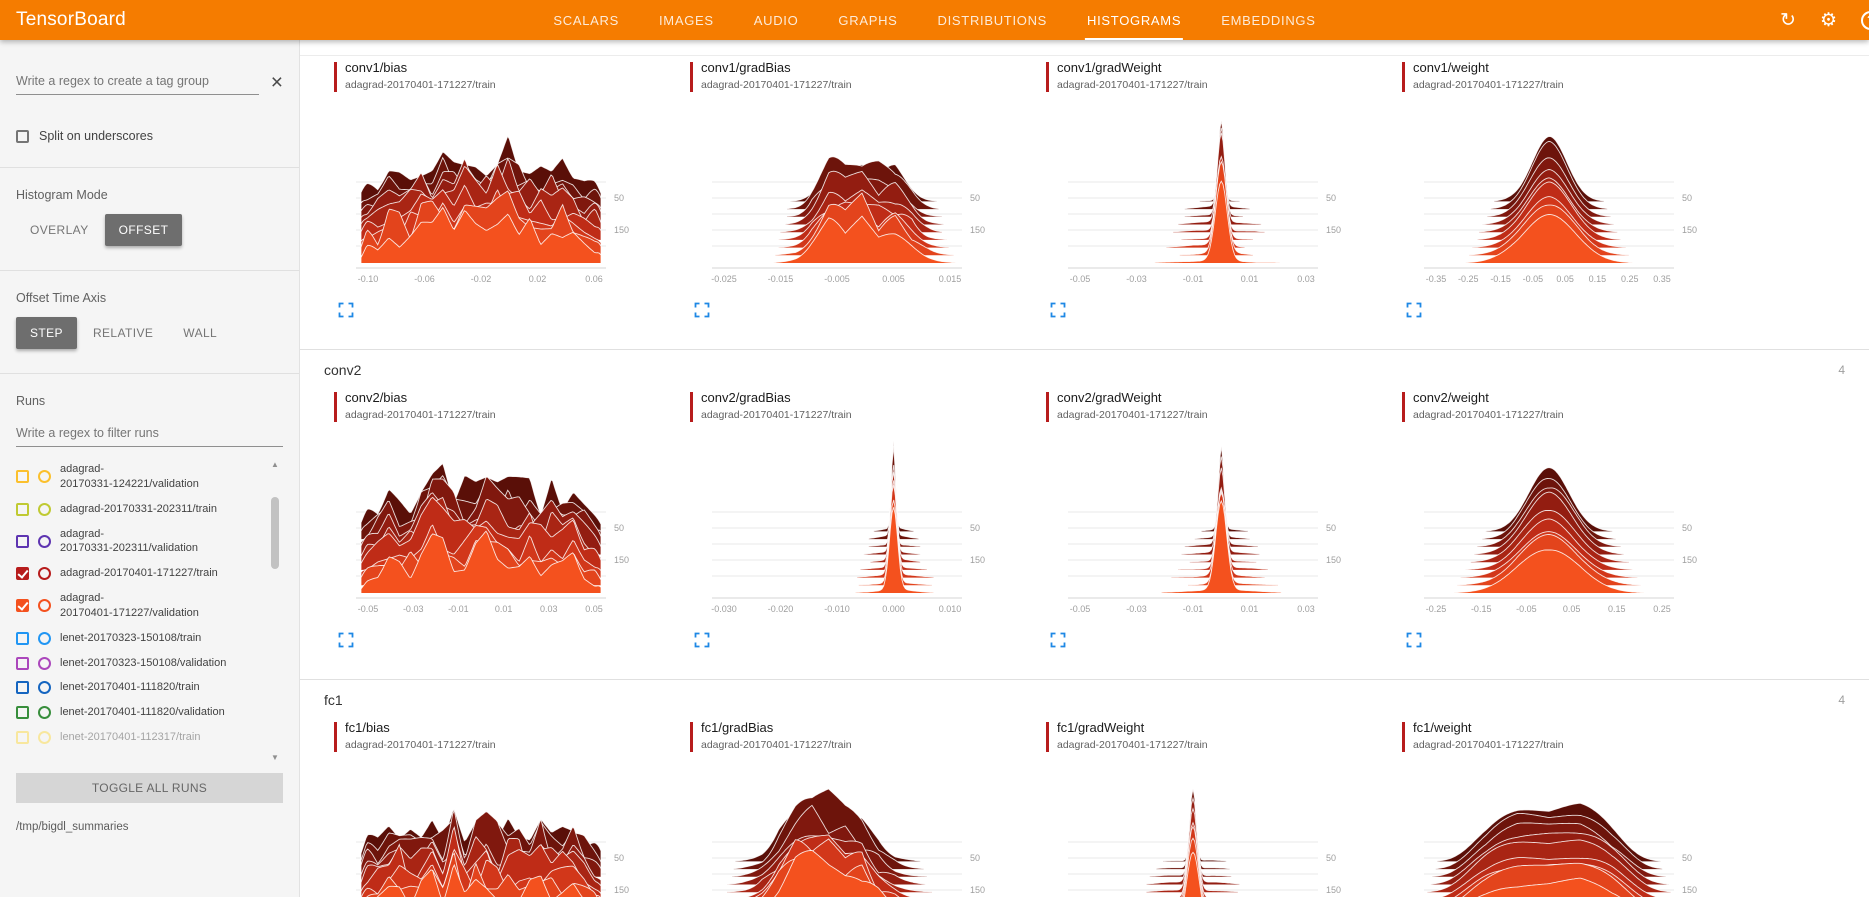 The height and width of the screenshot is (897, 1869). What do you see at coordinates (481, 279) in the screenshot?
I see `svg-text: -0.02` at bounding box center [481, 279].